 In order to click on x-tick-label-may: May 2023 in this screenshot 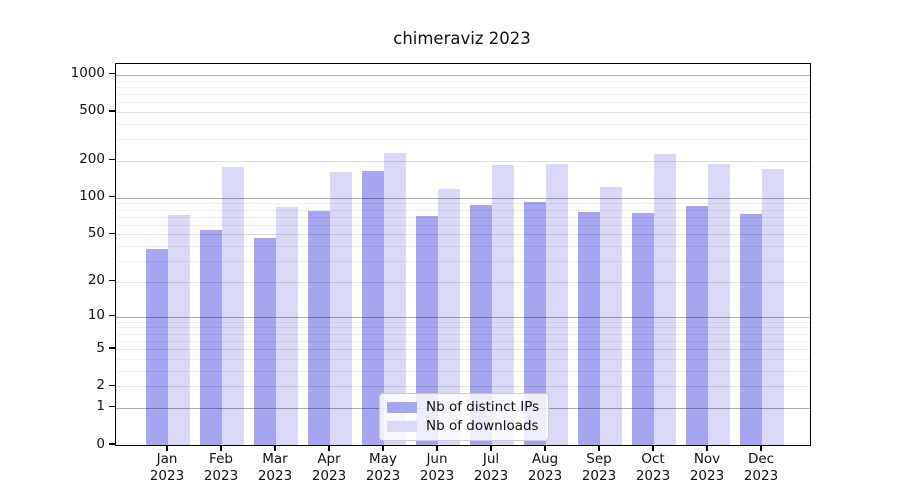, I will do `click(383, 467)`.